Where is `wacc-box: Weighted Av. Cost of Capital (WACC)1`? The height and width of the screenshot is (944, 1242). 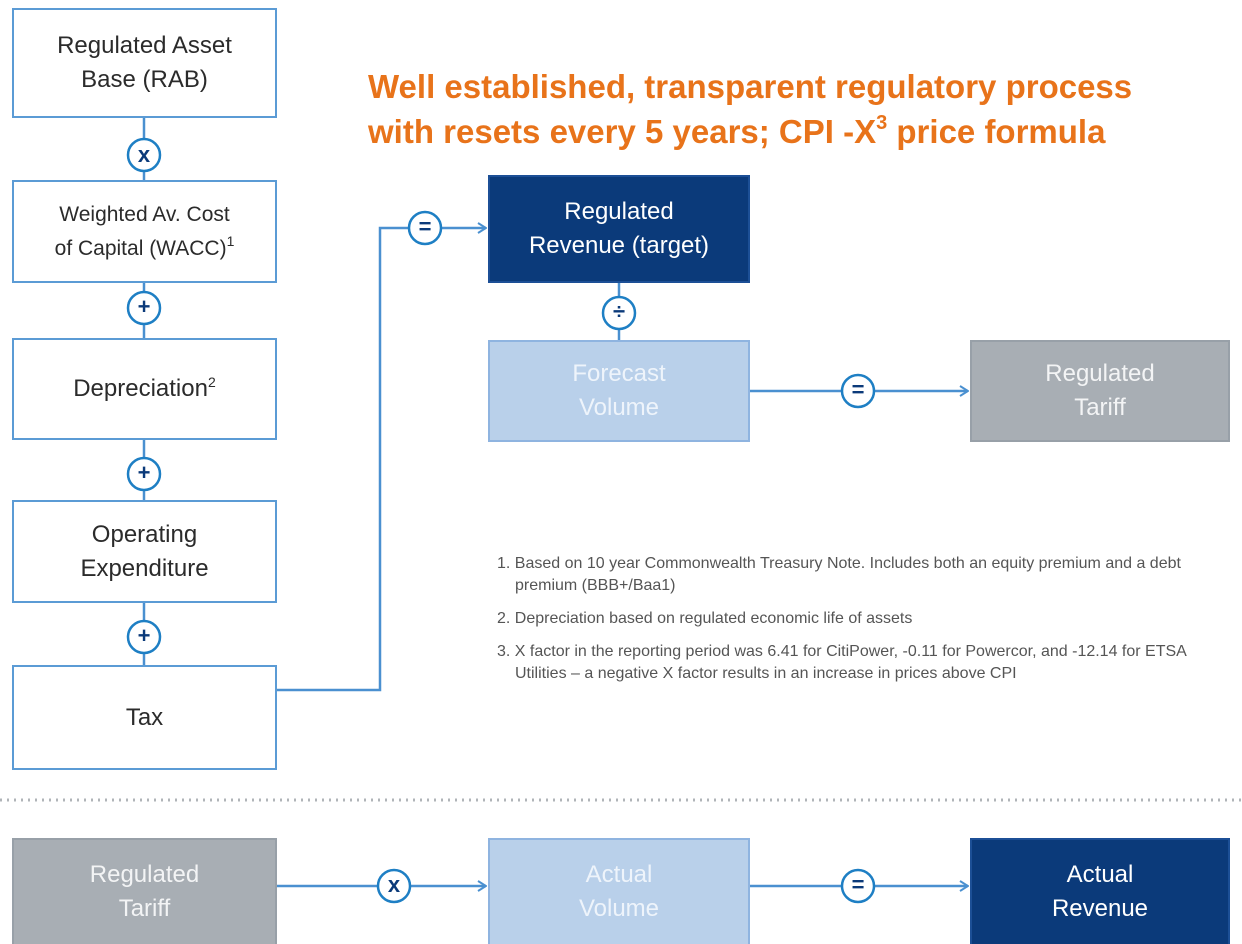 wacc-box: Weighted Av. Cost of Capital (WACC)1 is located at coordinates (144, 231).